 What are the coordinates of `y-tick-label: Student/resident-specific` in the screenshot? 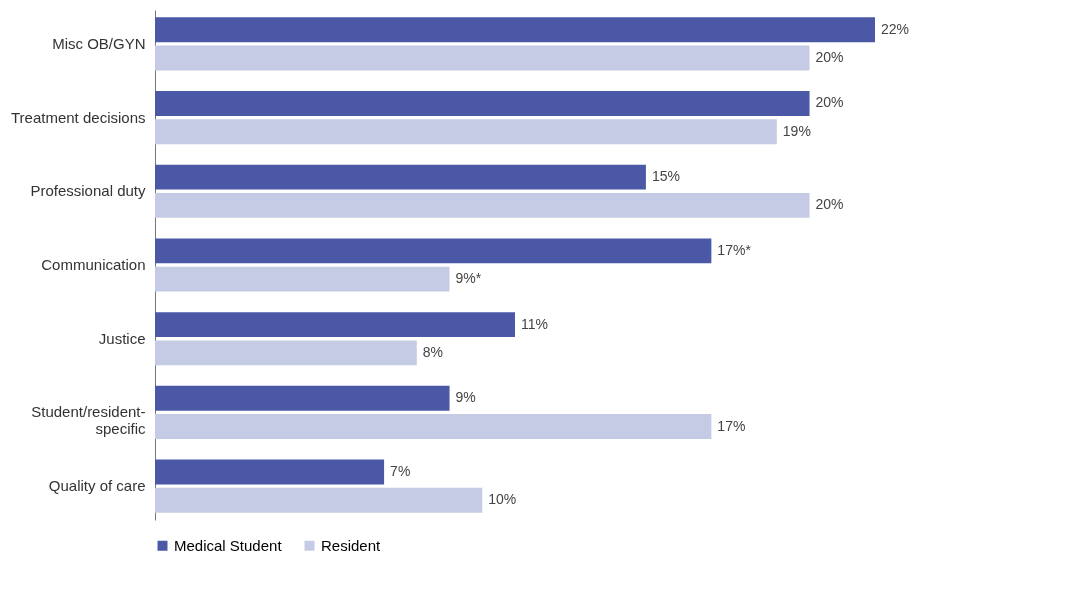 It's located at (88, 420).